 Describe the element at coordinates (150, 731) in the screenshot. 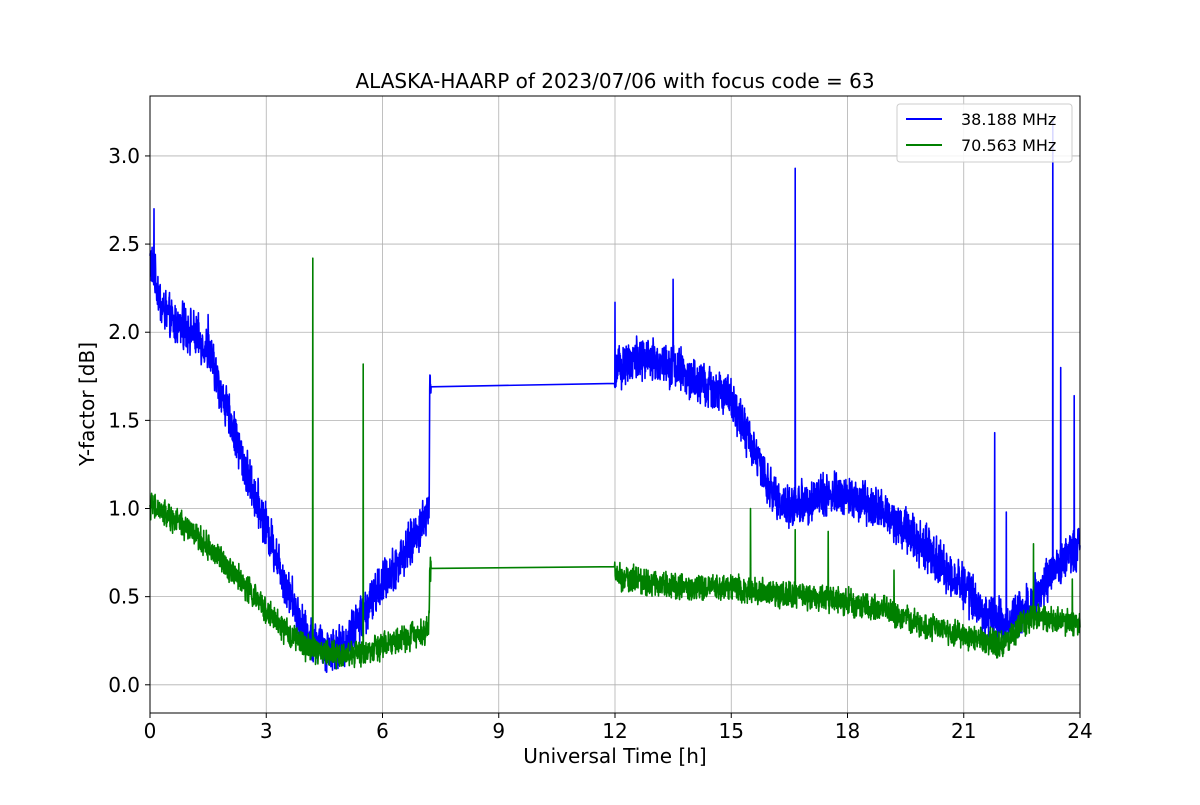

I see `x-tick-label: 0` at that location.